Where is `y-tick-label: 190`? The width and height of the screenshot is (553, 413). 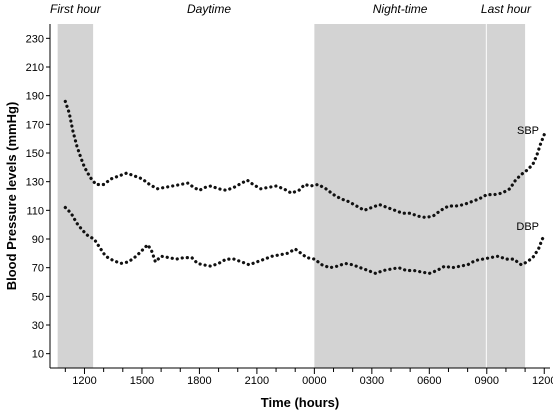
y-tick-label: 190 is located at coordinates (35, 97).